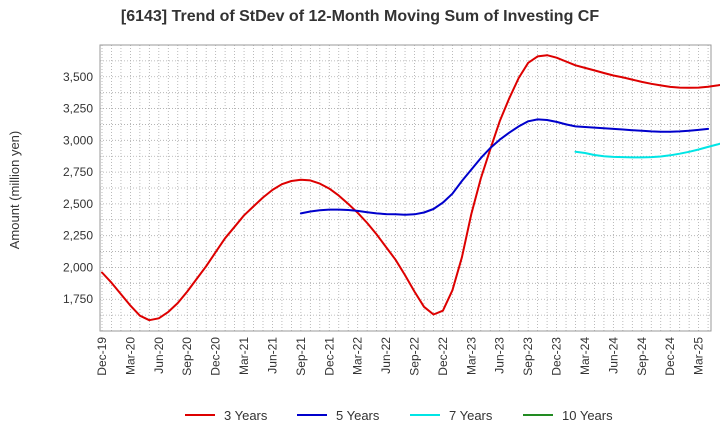 Image resolution: width=720 pixels, height=440 pixels. I want to click on x-tick-label: Jun-20, so click(159, 355).